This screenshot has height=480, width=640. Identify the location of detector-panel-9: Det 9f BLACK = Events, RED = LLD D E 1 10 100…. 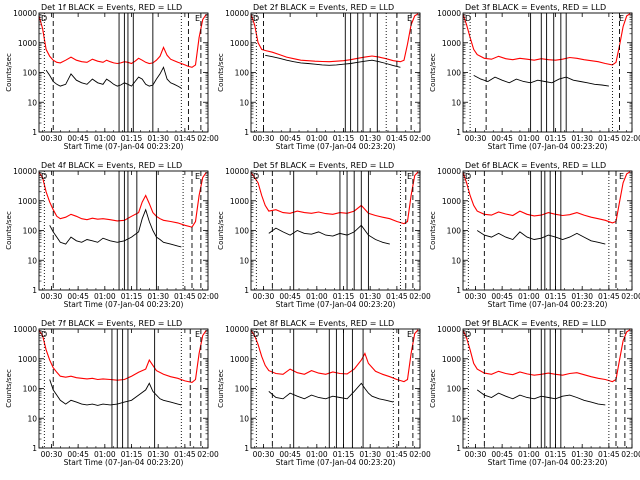
(534, 393).